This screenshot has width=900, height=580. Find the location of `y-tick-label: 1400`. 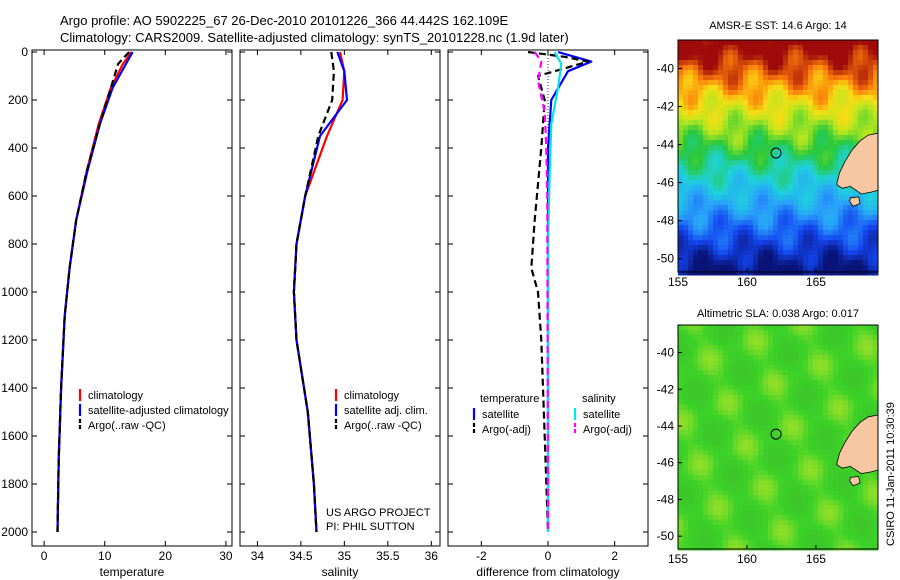

y-tick-label: 1400 is located at coordinates (14, 388).